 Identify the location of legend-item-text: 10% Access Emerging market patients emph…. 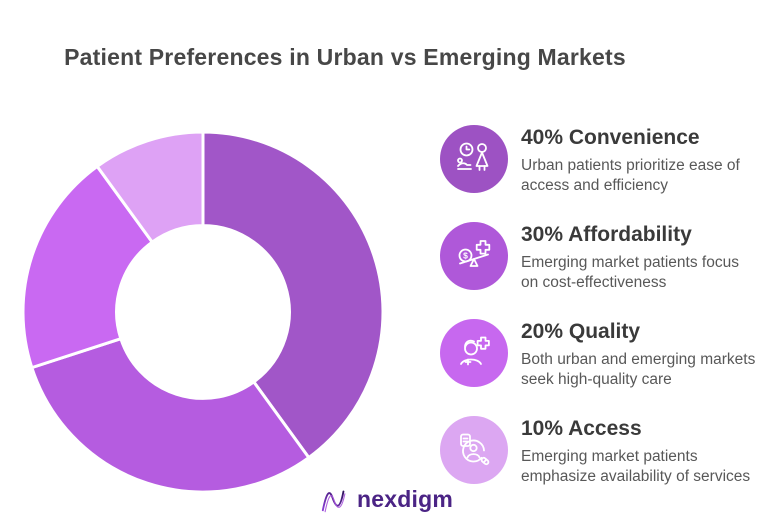
(646, 451).